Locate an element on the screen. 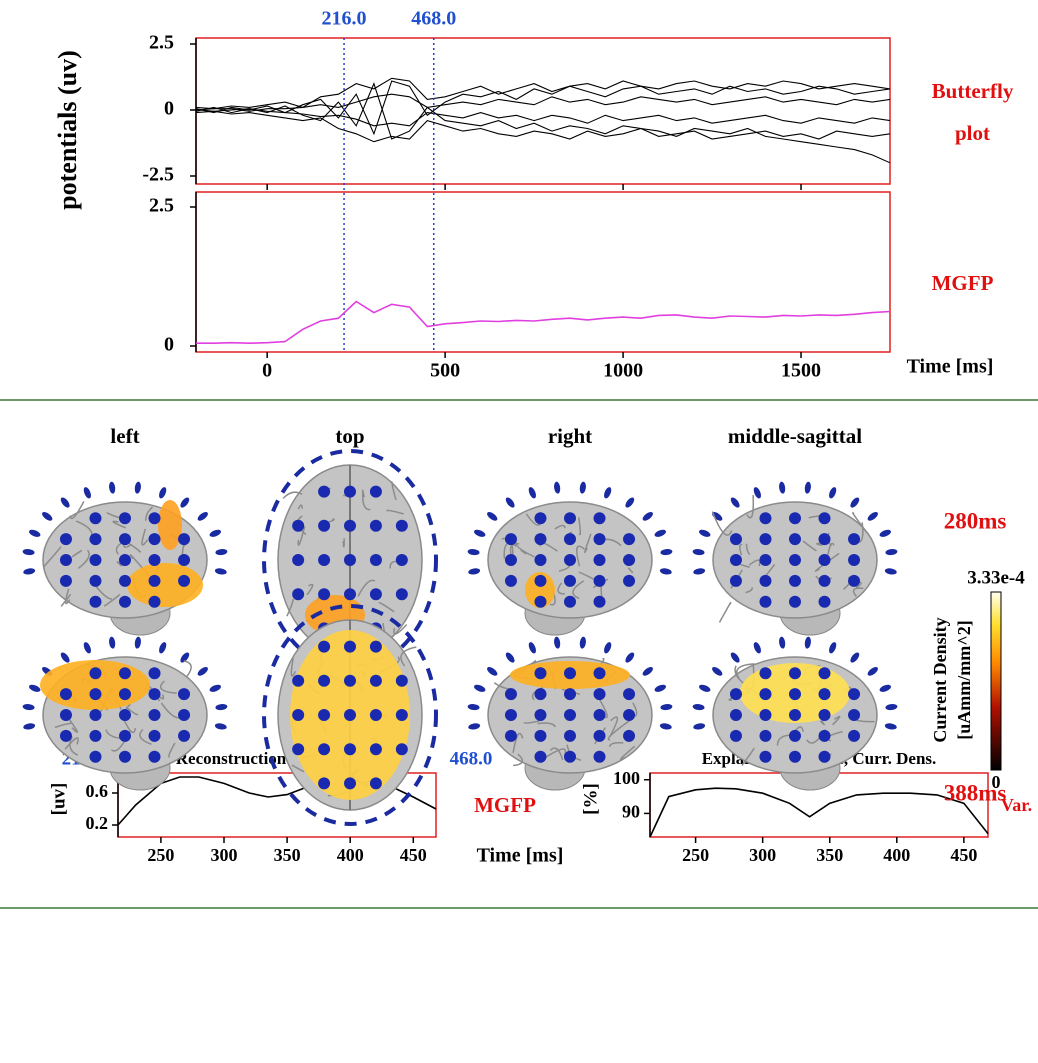  y-tick-label: 0.2 is located at coordinates (97, 823).